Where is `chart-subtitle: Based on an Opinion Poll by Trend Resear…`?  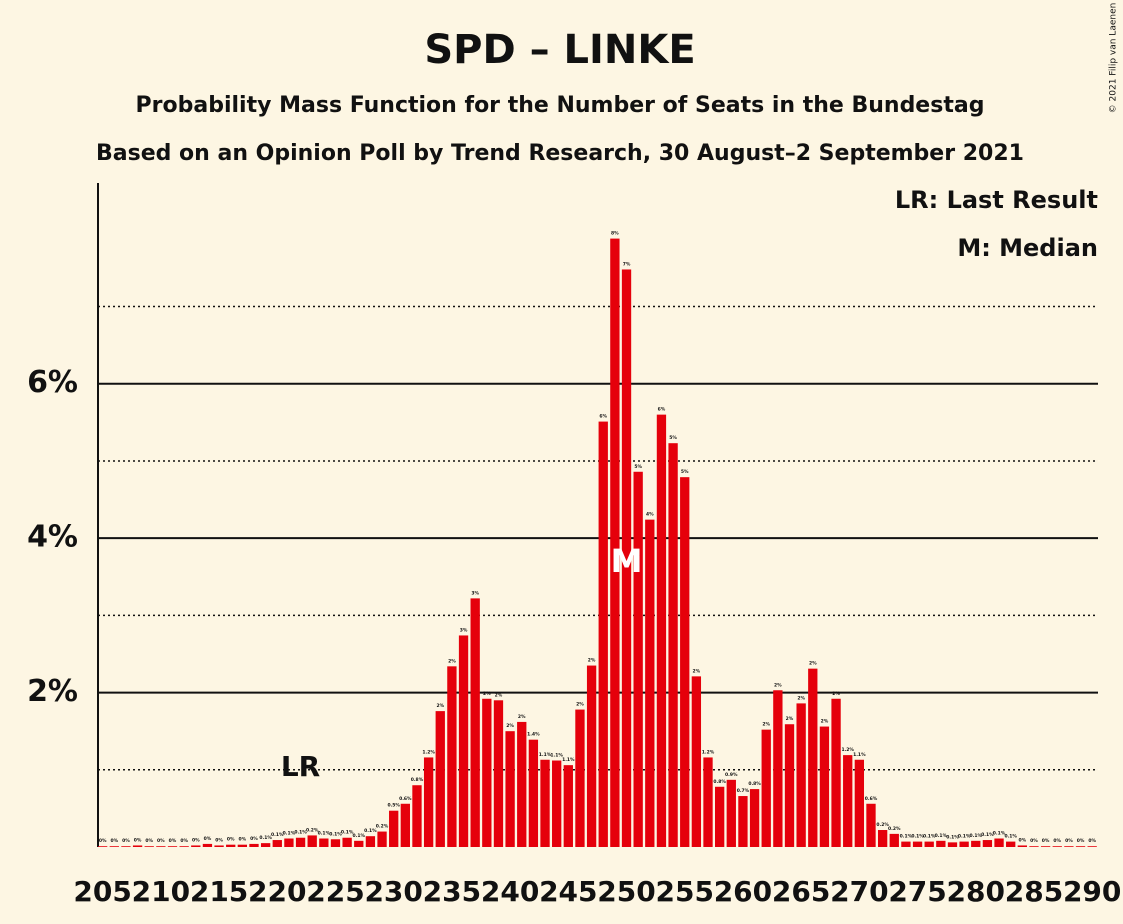 chart-subtitle: Based on an Opinion Poll by Trend Resear… is located at coordinates (560, 153).